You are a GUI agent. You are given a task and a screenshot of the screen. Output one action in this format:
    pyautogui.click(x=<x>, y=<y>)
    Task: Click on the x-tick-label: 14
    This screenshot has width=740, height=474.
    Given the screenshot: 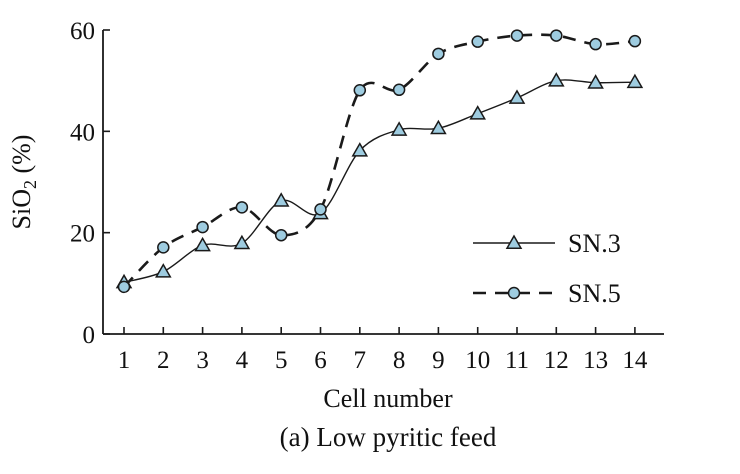 What is the action you would take?
    pyautogui.click(x=635, y=360)
    